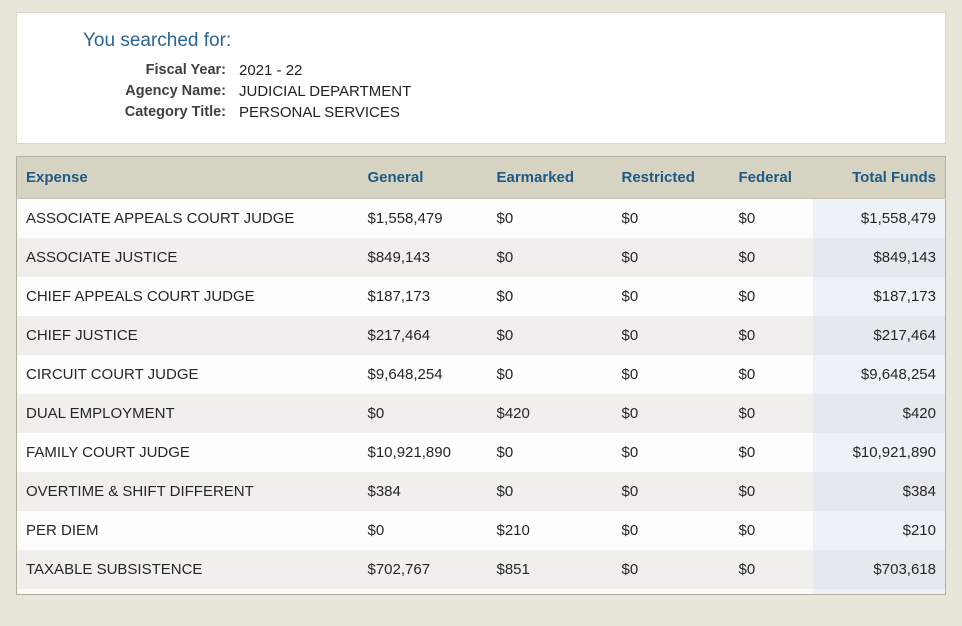 Image resolution: width=962 pixels, height=626 pixels. Describe the element at coordinates (160, 218) in the screenshot. I see `expense-name-cell: ASSOCIATE APPEALS COURT JUDGE` at that location.